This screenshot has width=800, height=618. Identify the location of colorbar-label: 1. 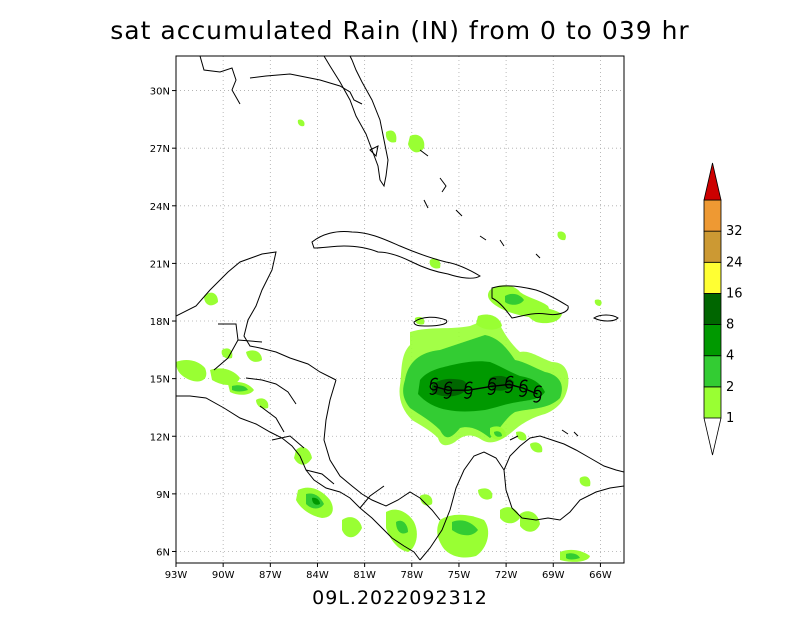
(730, 418).